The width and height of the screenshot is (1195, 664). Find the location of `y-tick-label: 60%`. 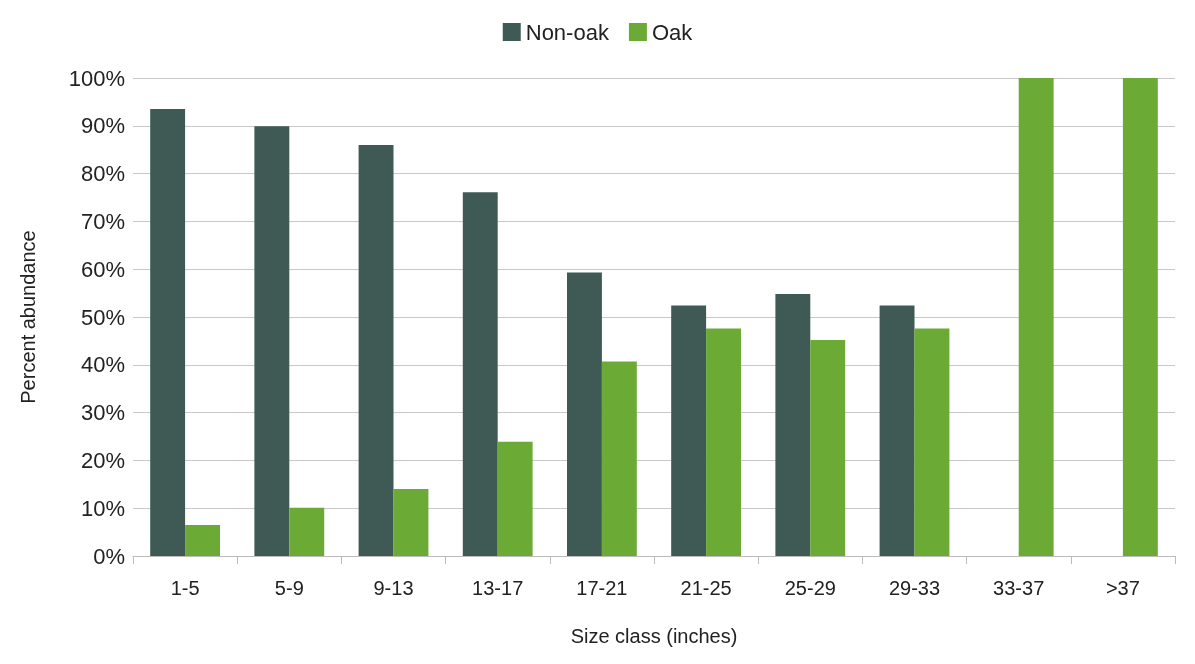

y-tick-label: 60% is located at coordinates (102, 269).